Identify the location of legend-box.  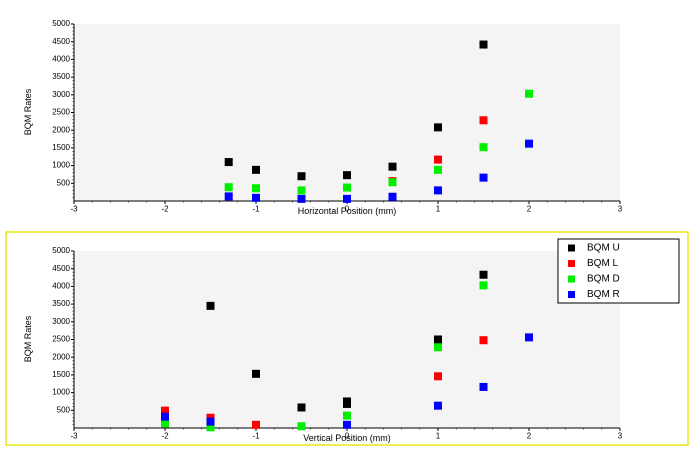
(618, 271).